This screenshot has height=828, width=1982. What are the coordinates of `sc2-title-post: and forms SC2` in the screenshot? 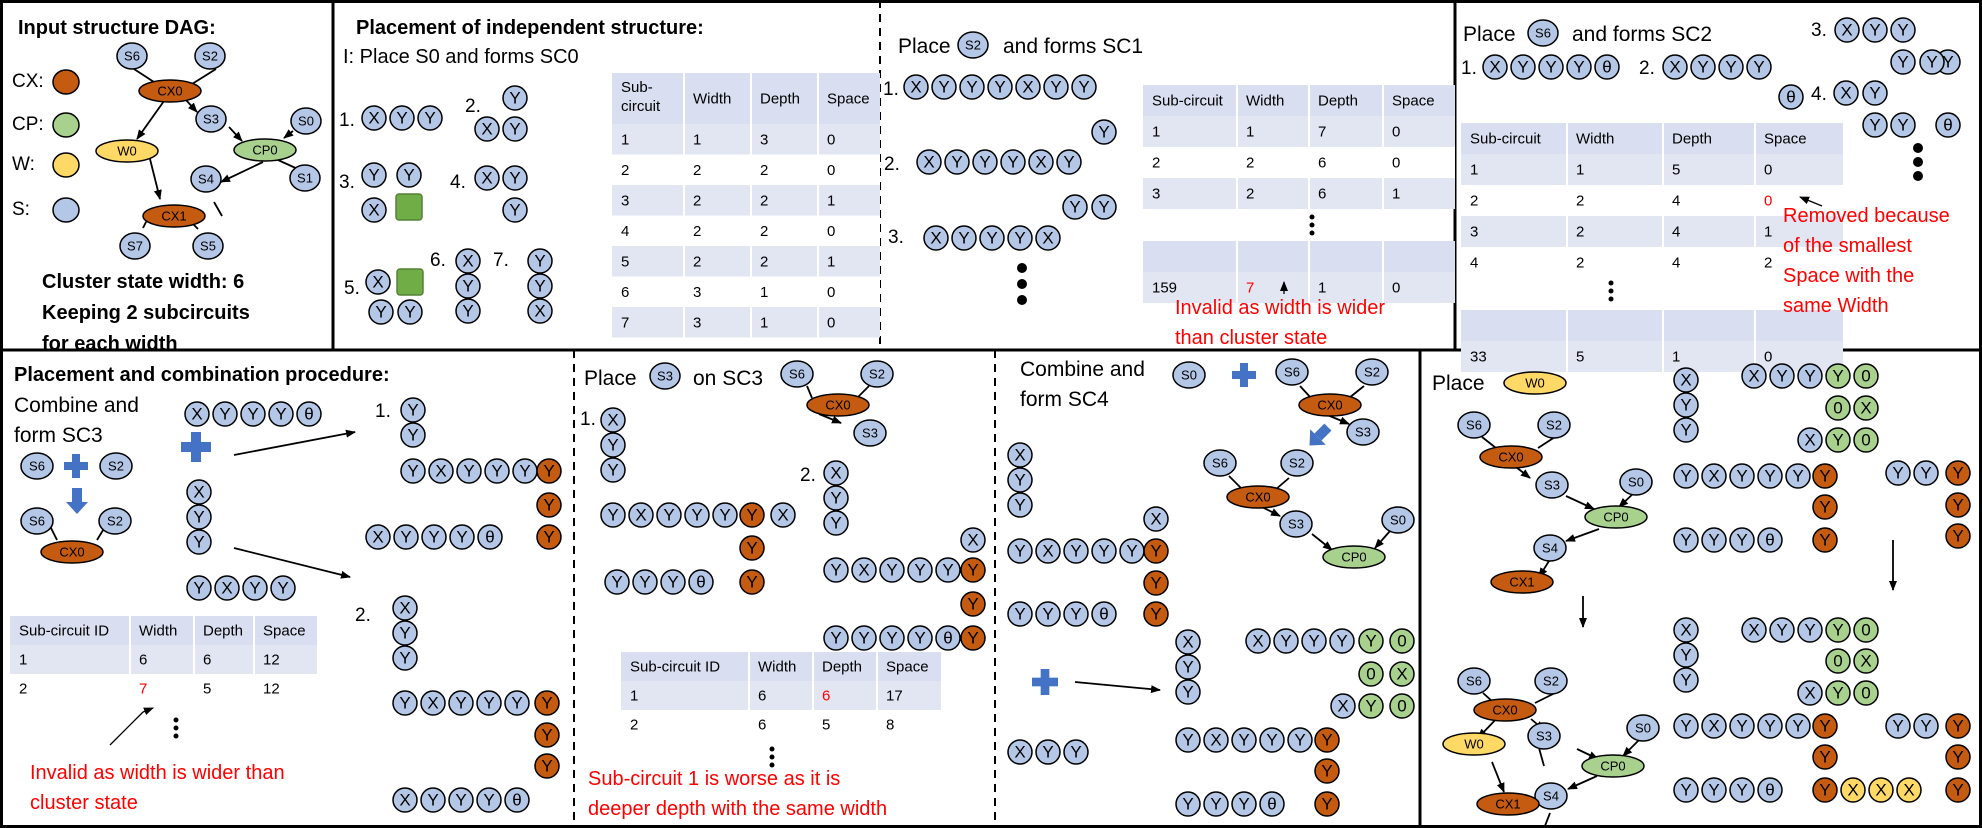 It's located at (1642, 34).